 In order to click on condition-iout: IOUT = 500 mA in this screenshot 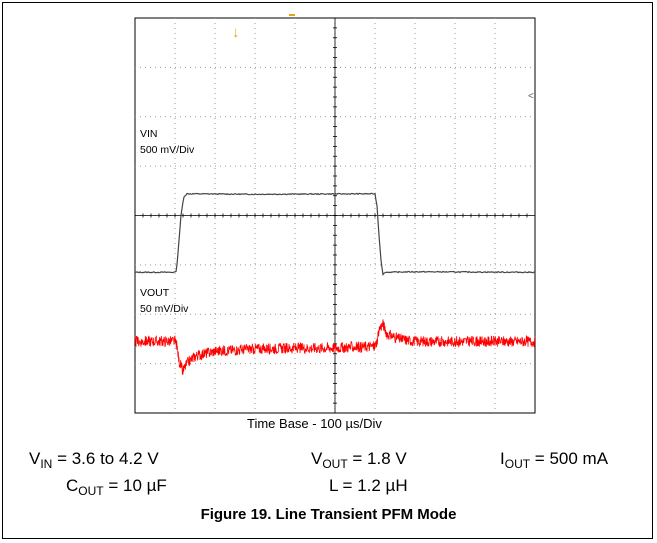, I will do `click(554, 460)`.